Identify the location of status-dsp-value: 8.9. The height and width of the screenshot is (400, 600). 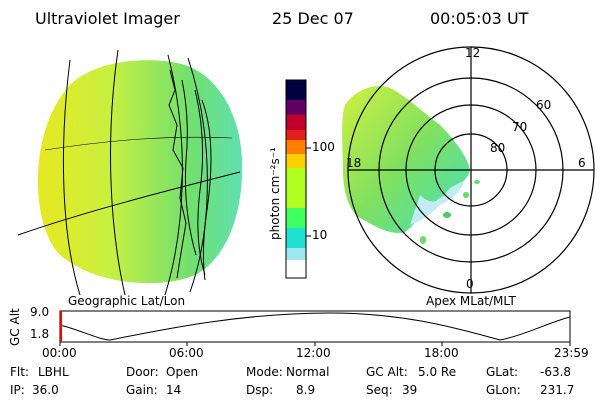
(306, 390).